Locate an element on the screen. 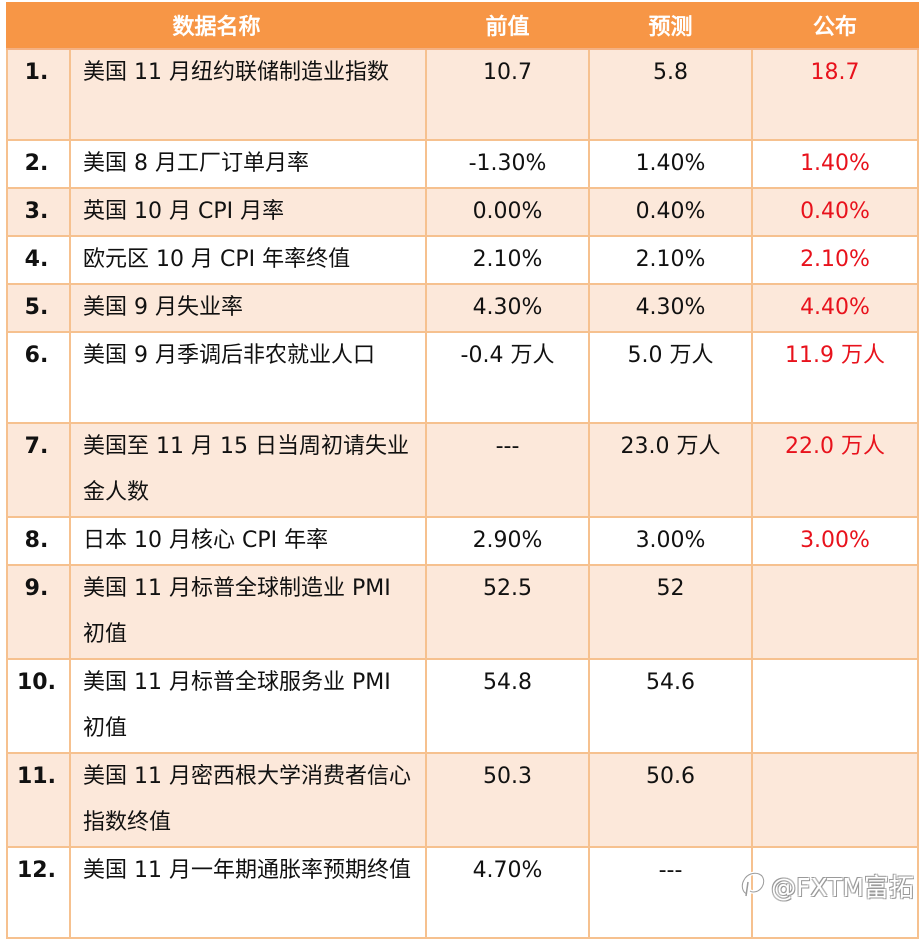 The width and height of the screenshot is (922, 939). row-actual: 1.40% is located at coordinates (835, 164).